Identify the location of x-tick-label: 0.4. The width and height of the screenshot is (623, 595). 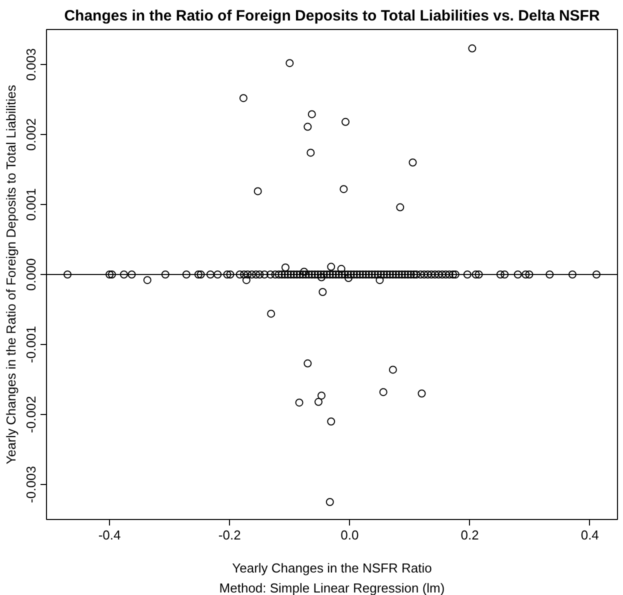
(589, 535).